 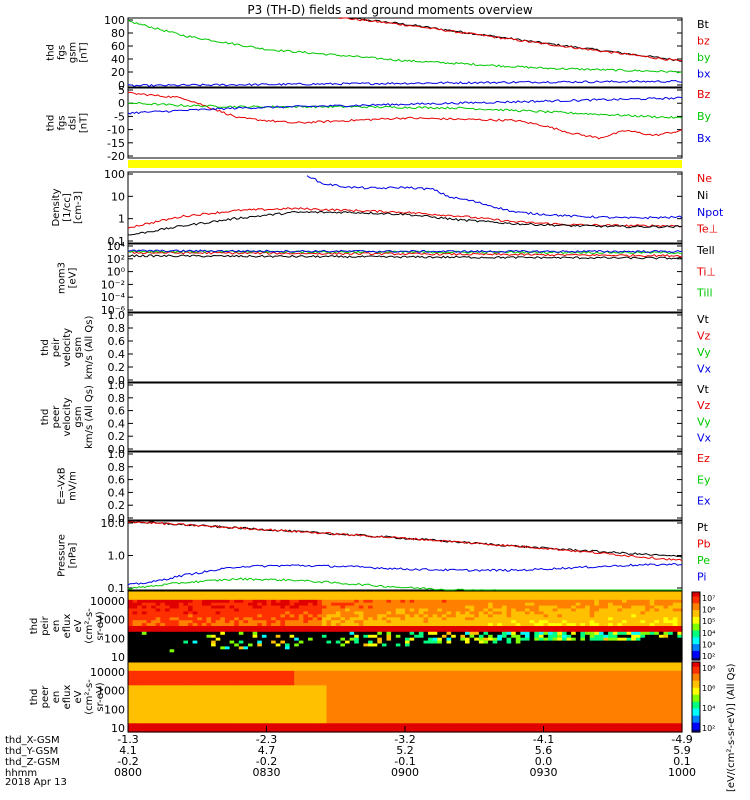 I want to click on legend-Vx: Vx, so click(x=704, y=368).